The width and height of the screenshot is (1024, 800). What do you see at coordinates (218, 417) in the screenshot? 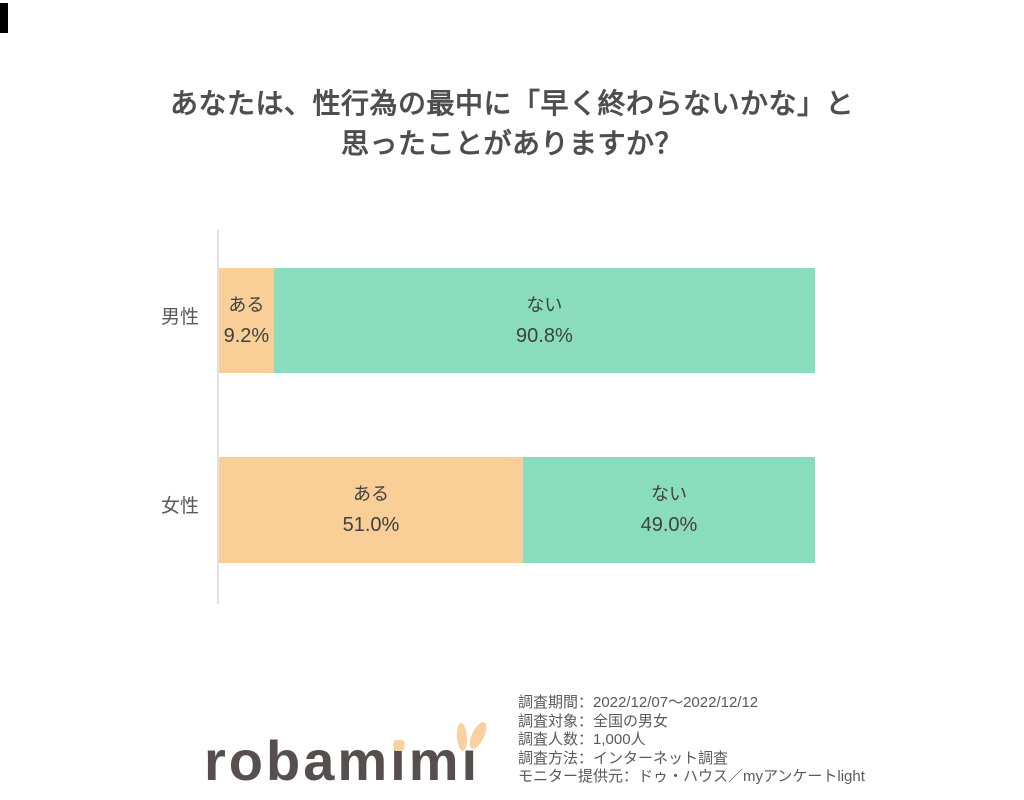
I see `y-axis-line` at bounding box center [218, 417].